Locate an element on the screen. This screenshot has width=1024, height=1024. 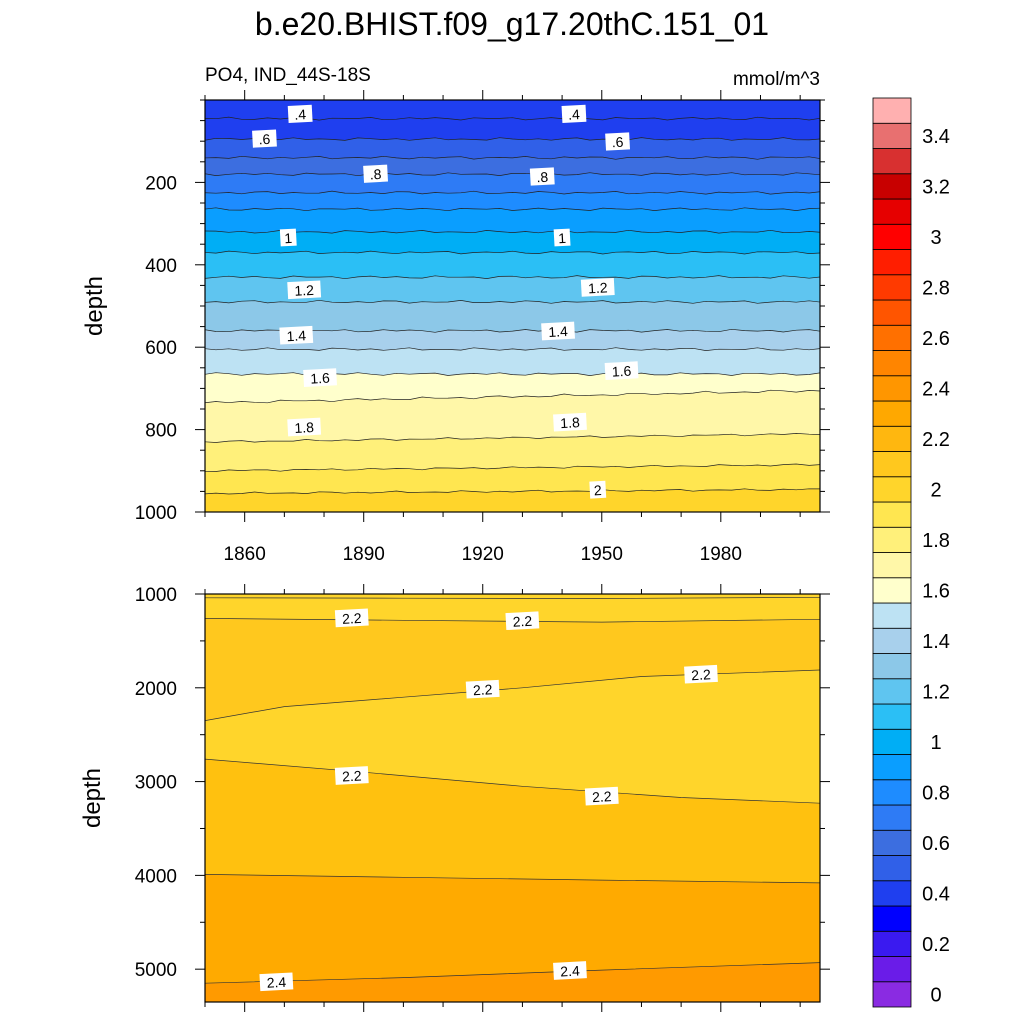
upper-y-axis-title: depth is located at coordinates (94, 306).